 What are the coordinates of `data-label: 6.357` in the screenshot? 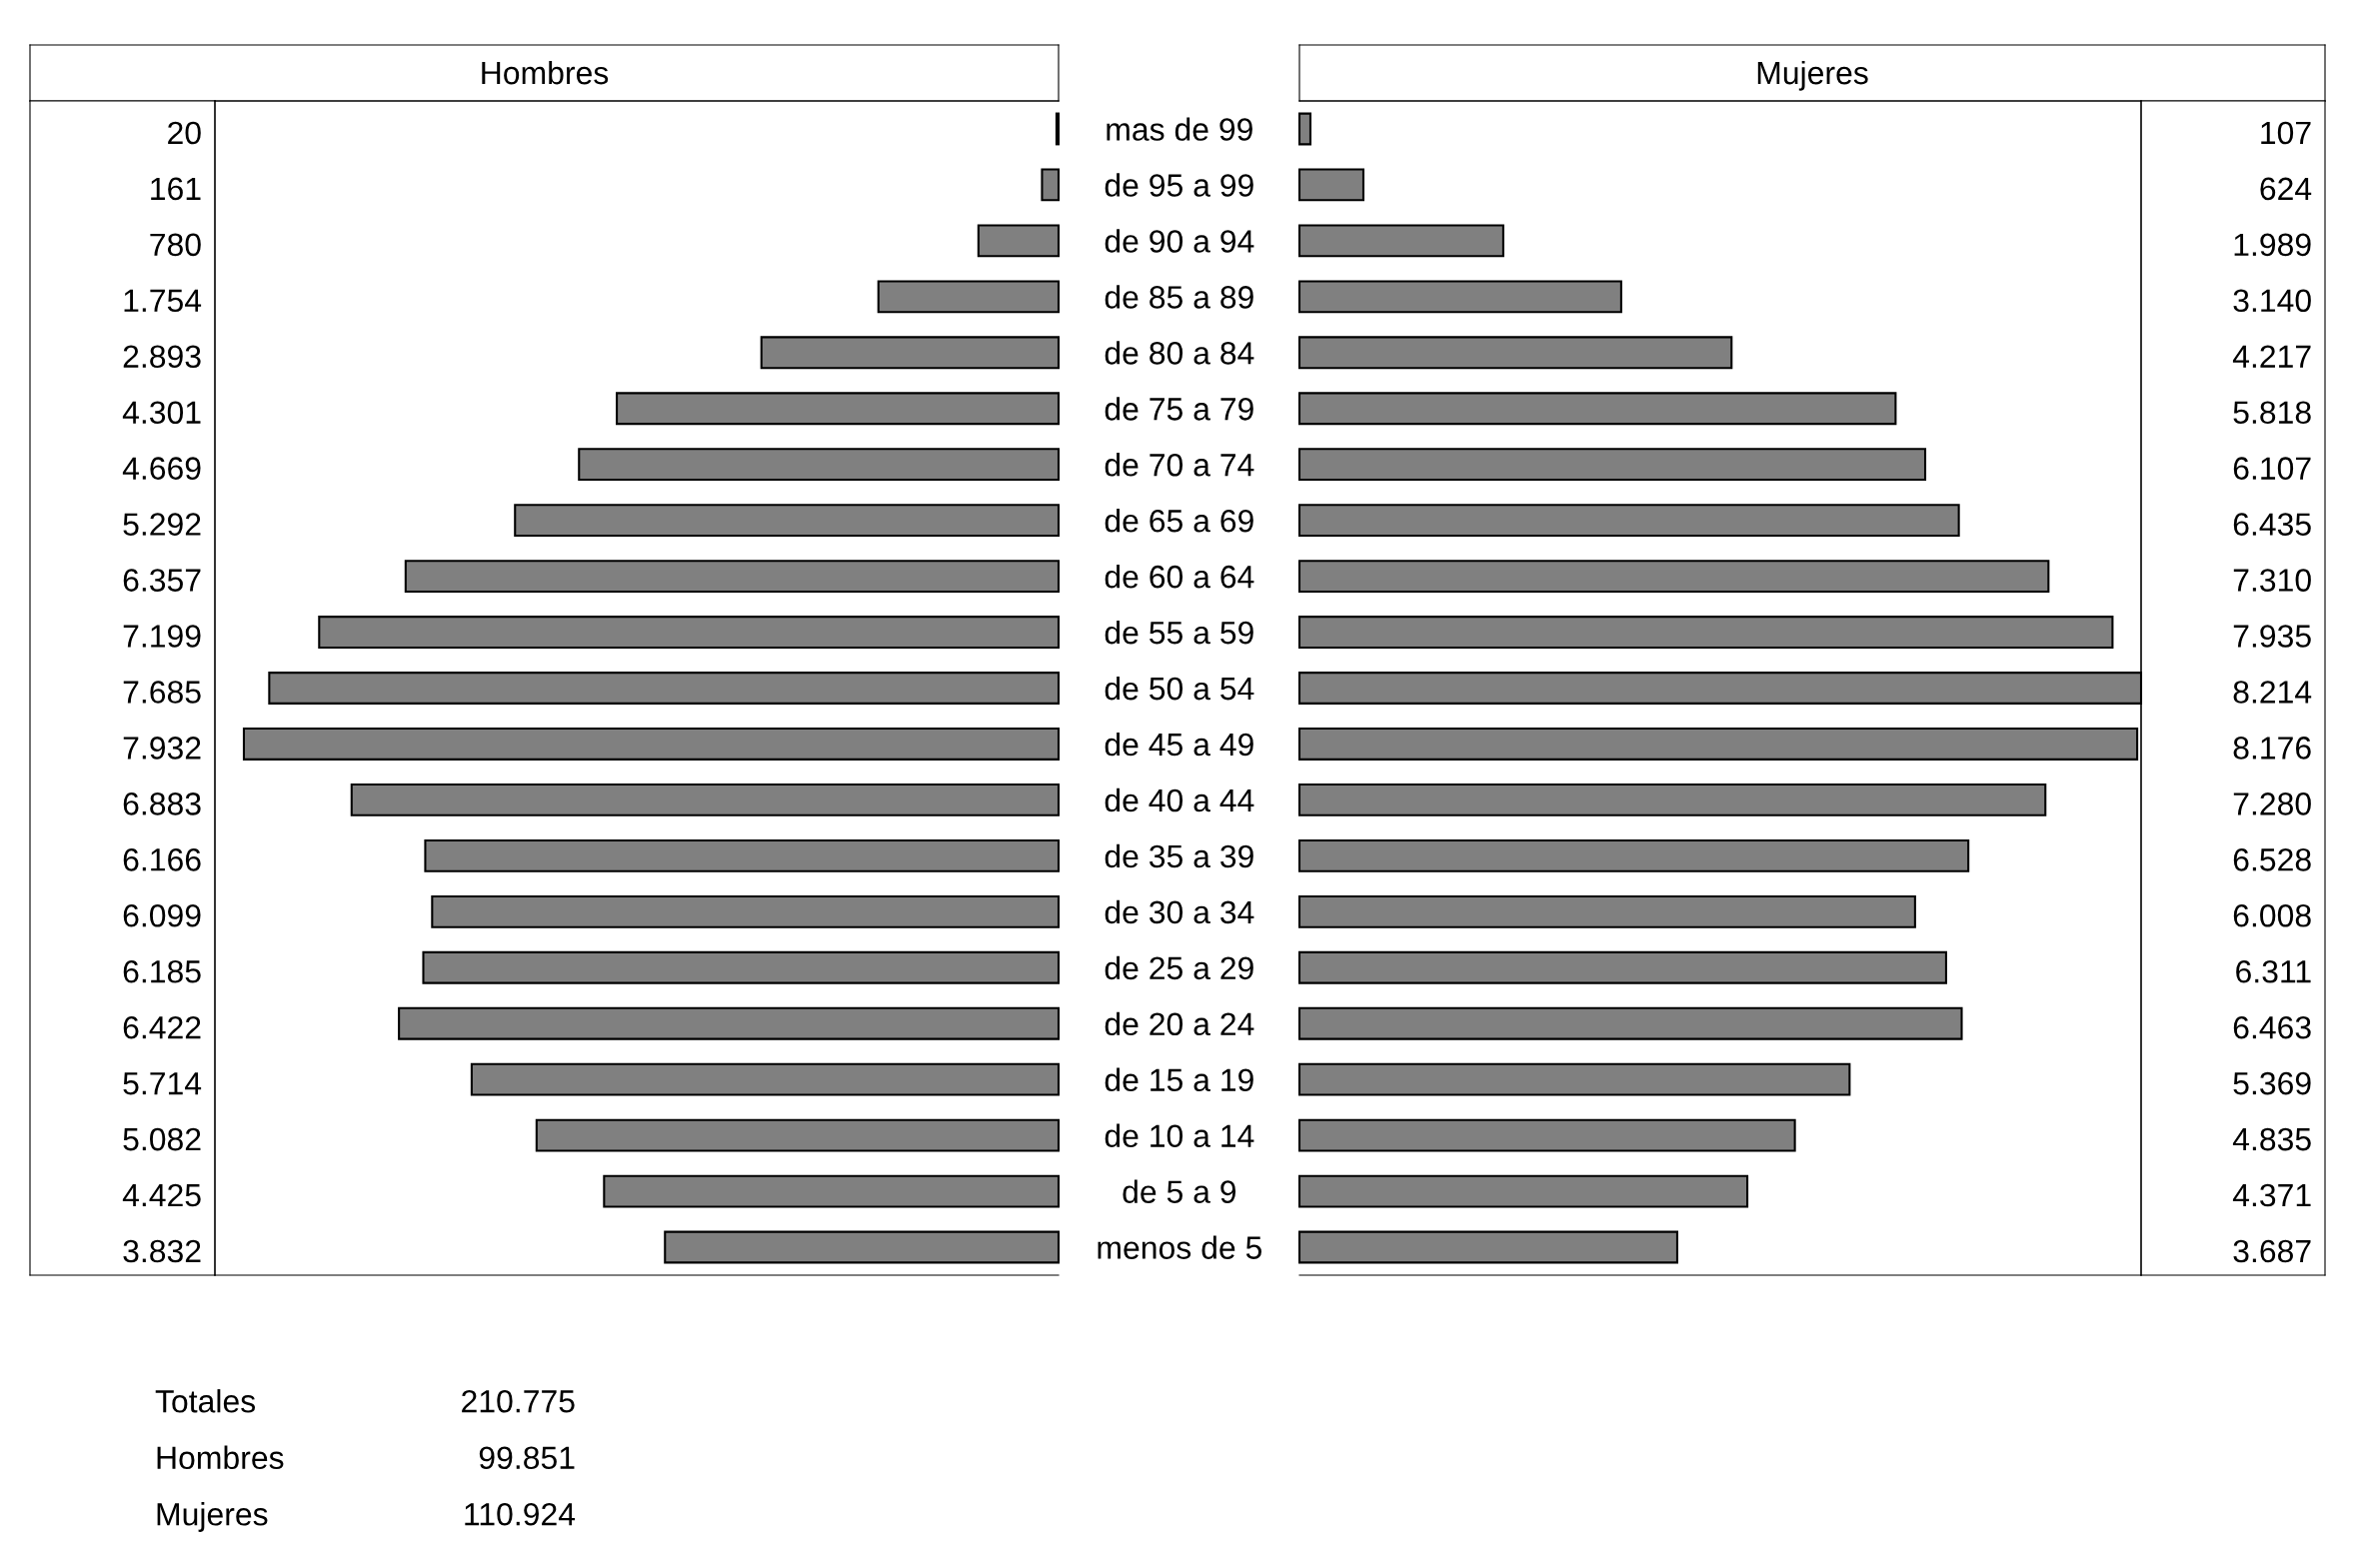 It's located at (162, 580).